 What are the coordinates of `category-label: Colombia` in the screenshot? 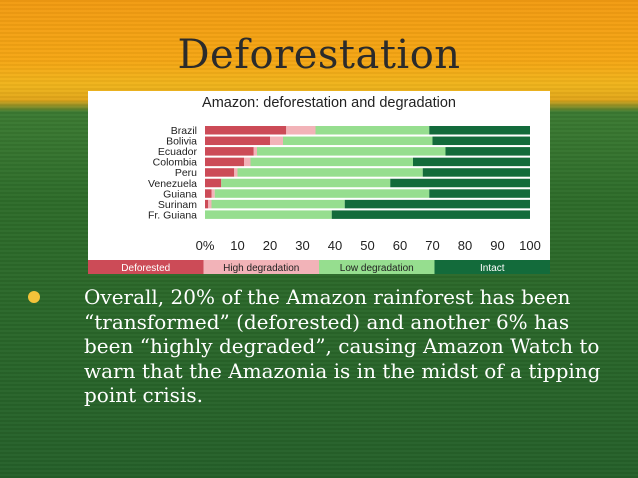 It's located at (175, 163).